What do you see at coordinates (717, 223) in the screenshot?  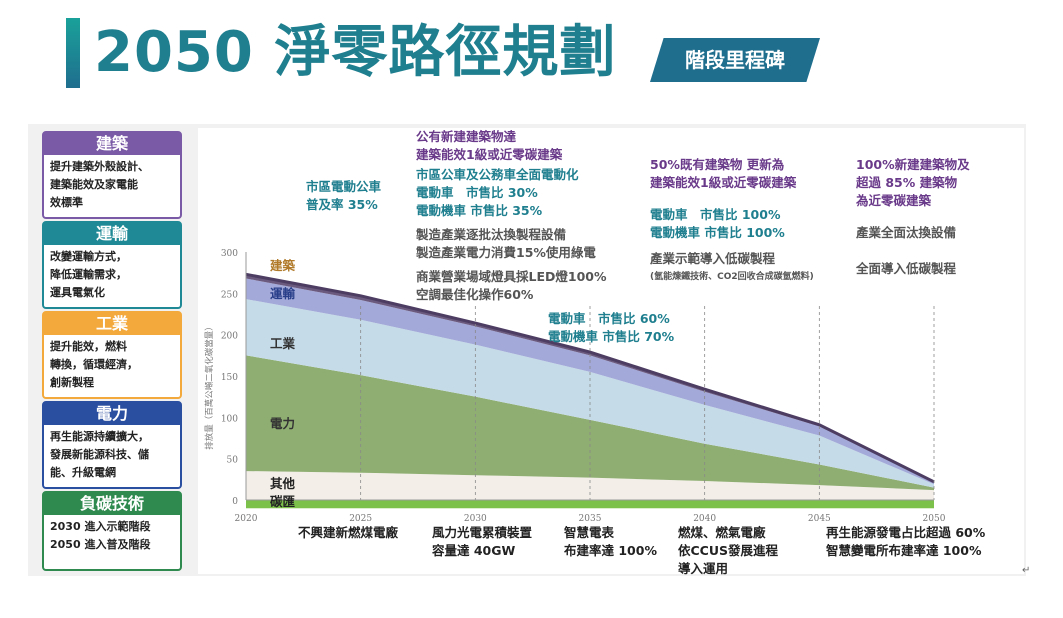 I see `annotation-2040-transport: 電動車 市售比 100% 電動機車 市售比 100%` at bounding box center [717, 223].